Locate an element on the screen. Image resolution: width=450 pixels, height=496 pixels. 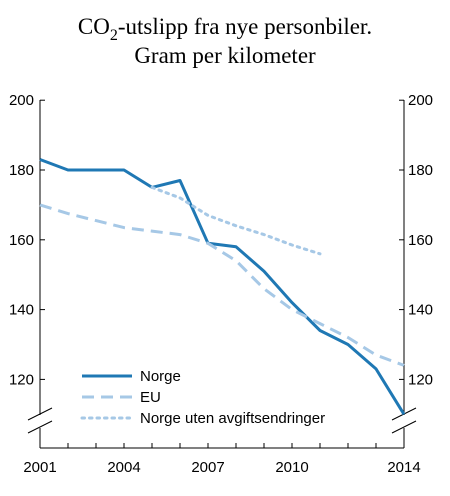
x-tick-label: 2004 is located at coordinates (123, 467).